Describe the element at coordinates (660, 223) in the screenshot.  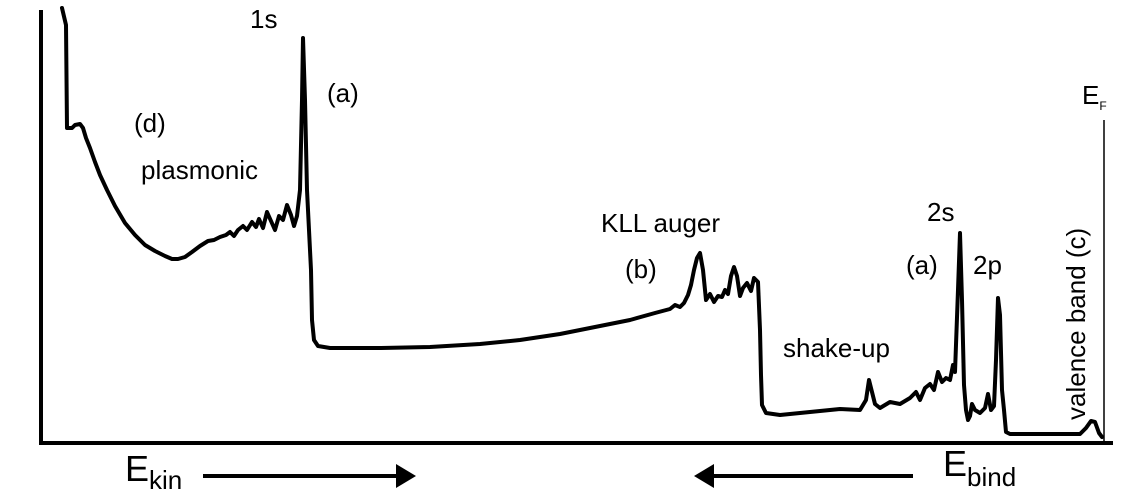
I see `annotation-kll-auger: KLL auger` at that location.